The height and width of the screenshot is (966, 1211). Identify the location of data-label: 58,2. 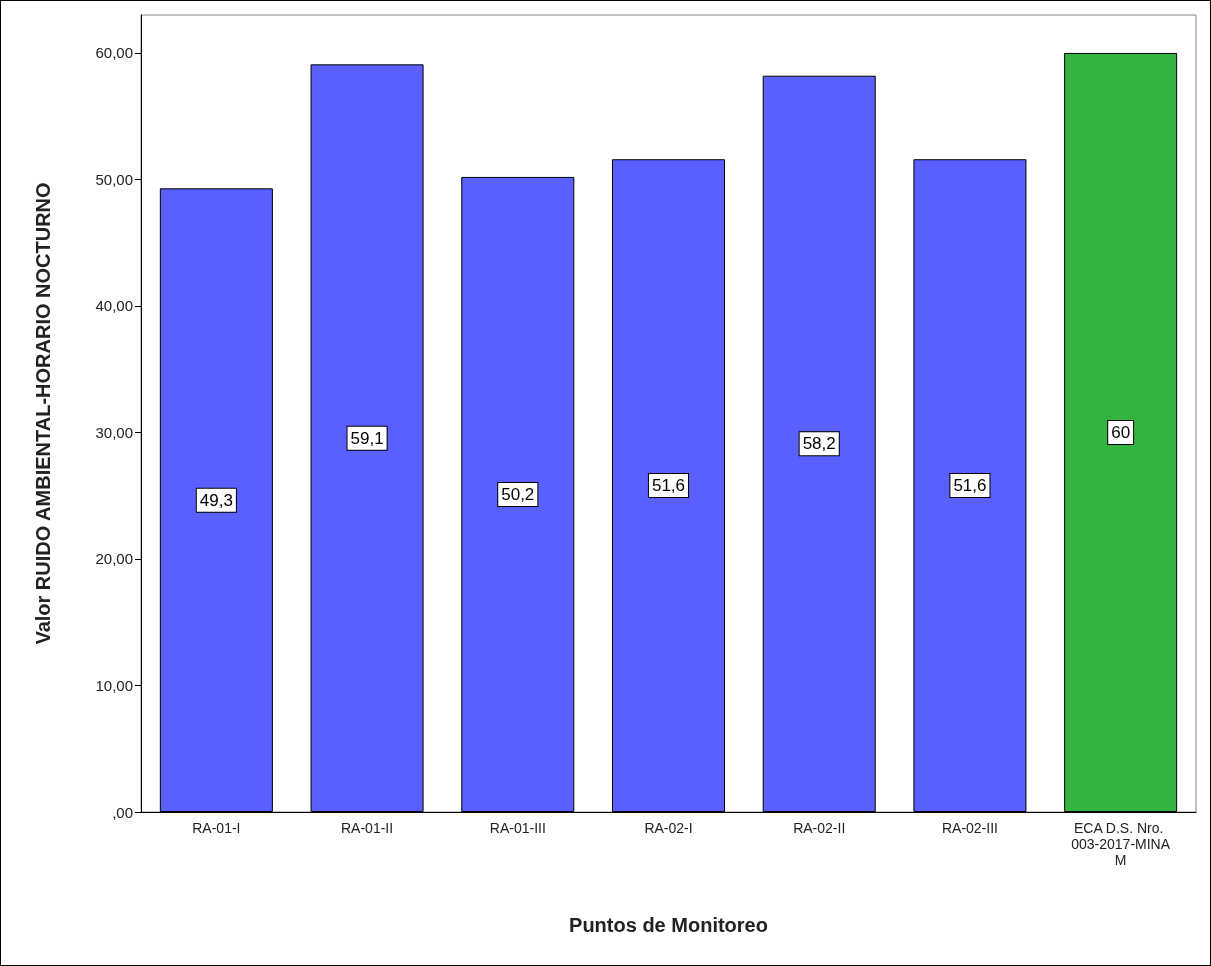
(819, 444).